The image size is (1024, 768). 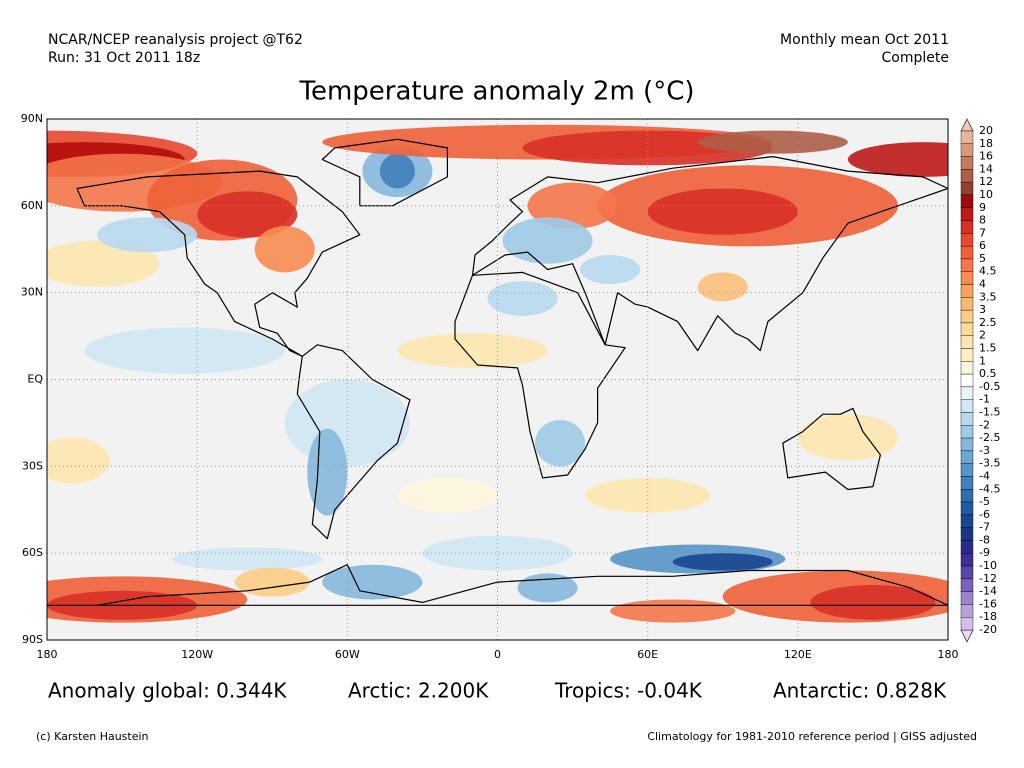 What do you see at coordinates (124, 58) in the screenshot?
I see `run: Run: 31 Oct 2011 18z` at bounding box center [124, 58].